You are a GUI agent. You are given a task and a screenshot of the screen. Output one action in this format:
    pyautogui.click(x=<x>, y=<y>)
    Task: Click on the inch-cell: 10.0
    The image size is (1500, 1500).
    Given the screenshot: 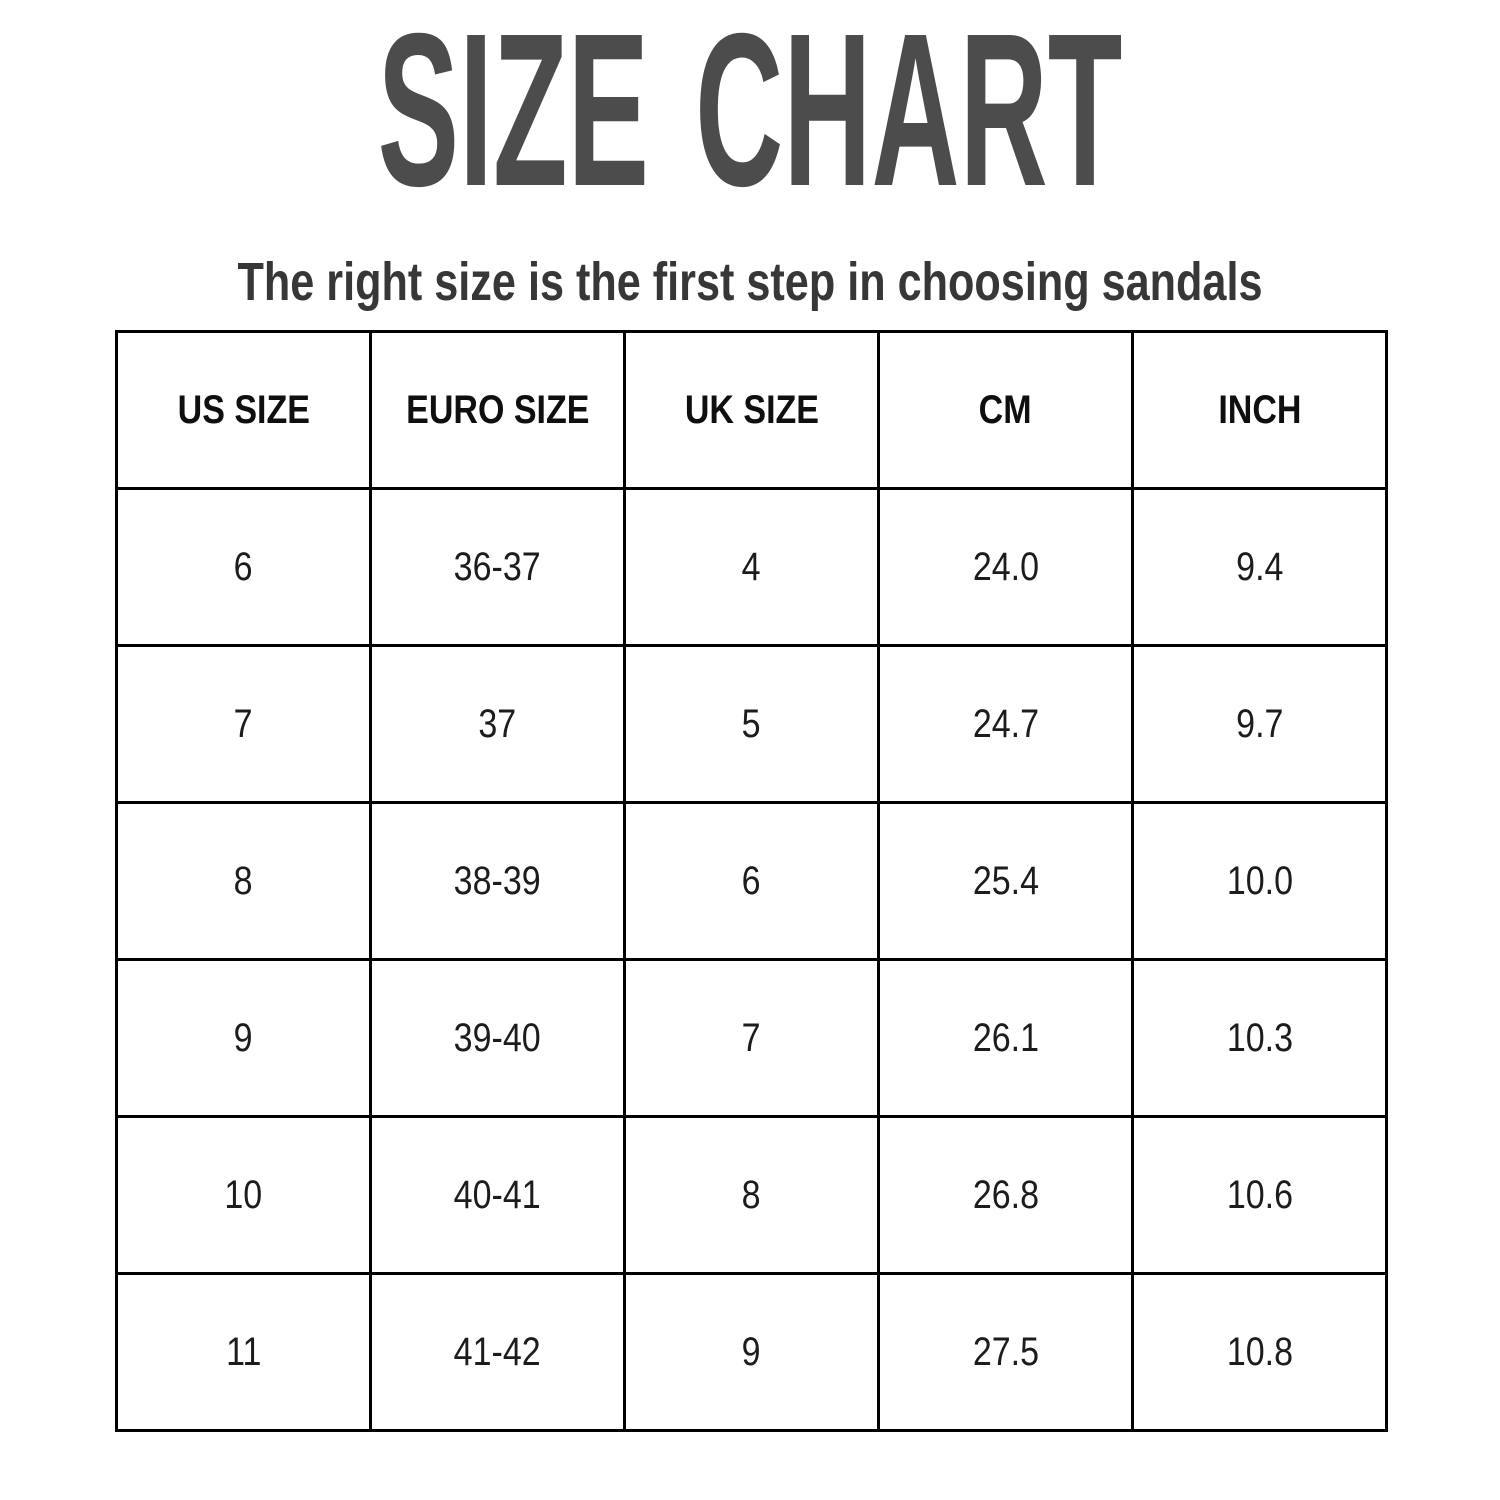 What is the action you would take?
    pyautogui.click(x=1259, y=881)
    